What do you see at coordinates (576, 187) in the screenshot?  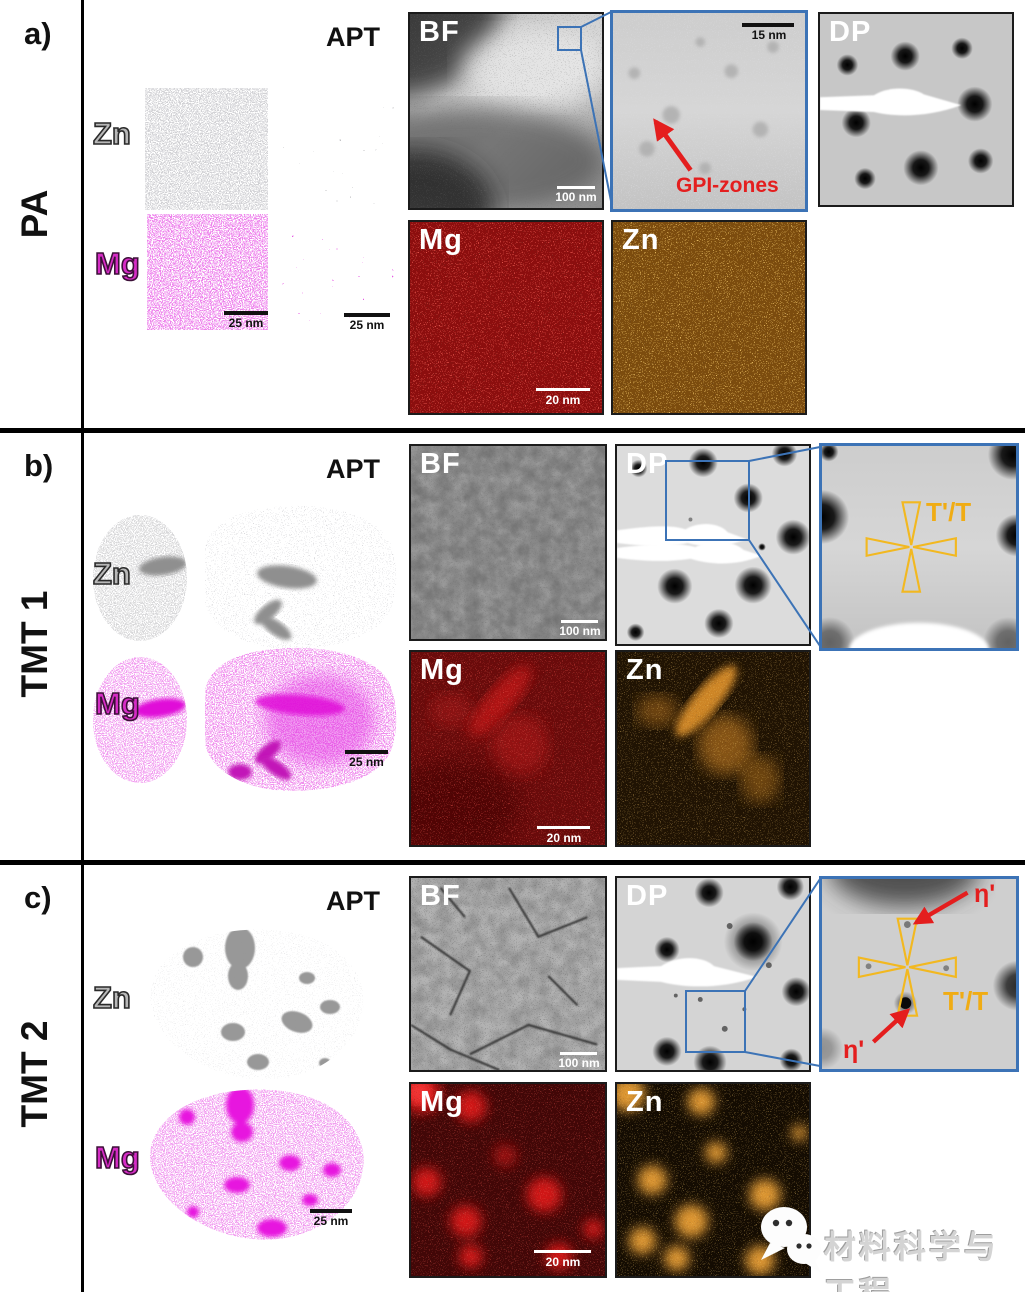 I see `bf-scalebar-a` at bounding box center [576, 187].